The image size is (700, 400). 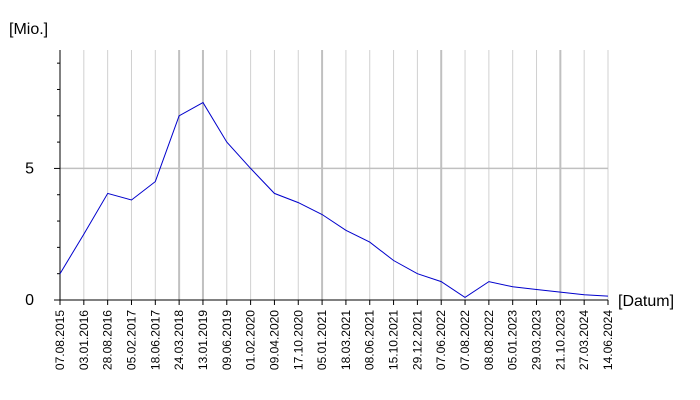 What do you see at coordinates (346, 340) in the screenshot?
I see `x-tick-label: 18.03.2021` at bounding box center [346, 340].